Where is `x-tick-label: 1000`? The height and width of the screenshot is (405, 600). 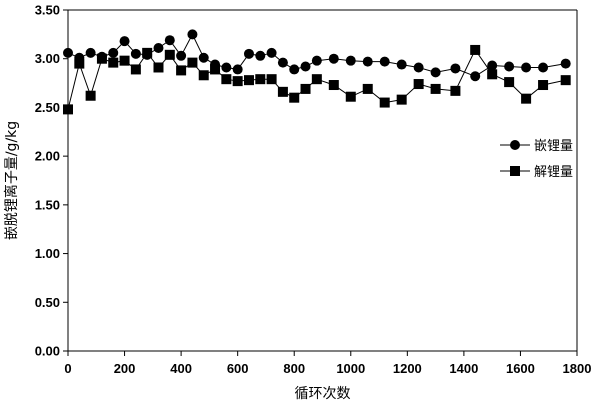
x-tick-label: 1000 is located at coordinates (350, 368).